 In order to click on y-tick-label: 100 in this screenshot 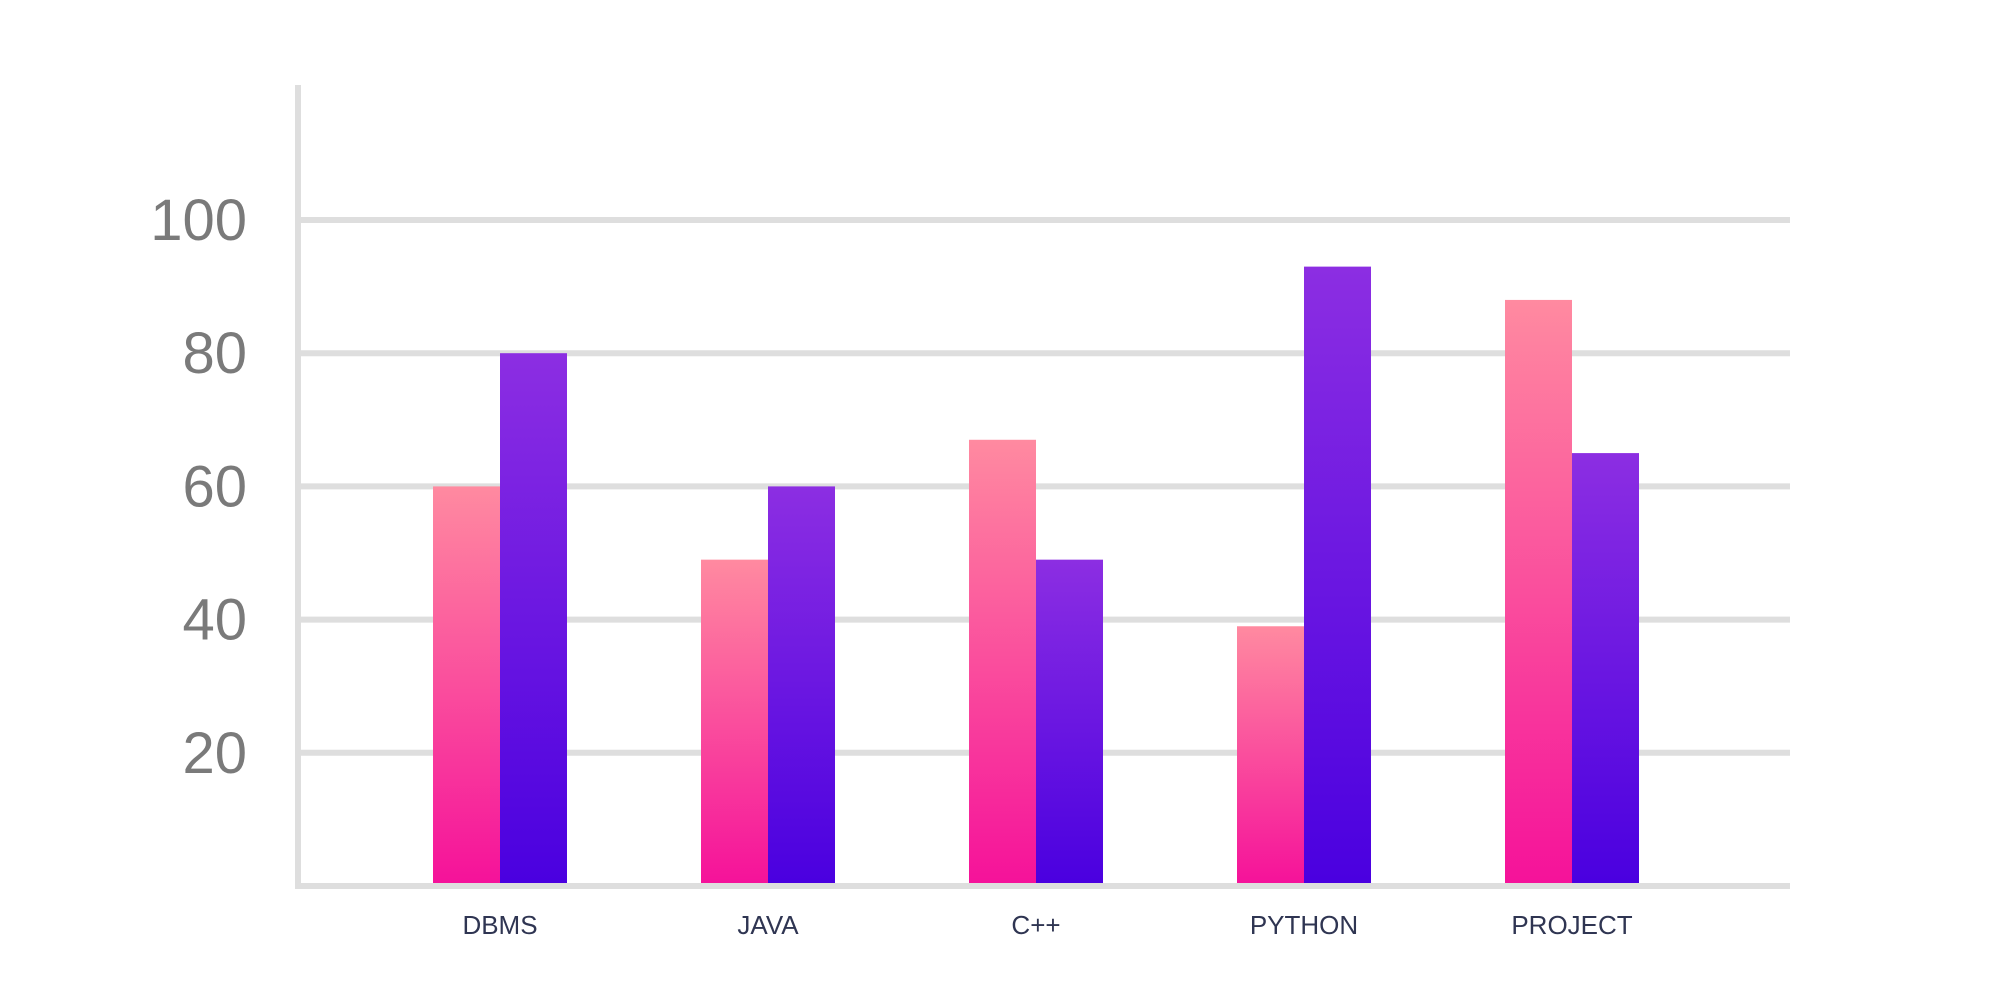, I will do `click(198, 220)`.